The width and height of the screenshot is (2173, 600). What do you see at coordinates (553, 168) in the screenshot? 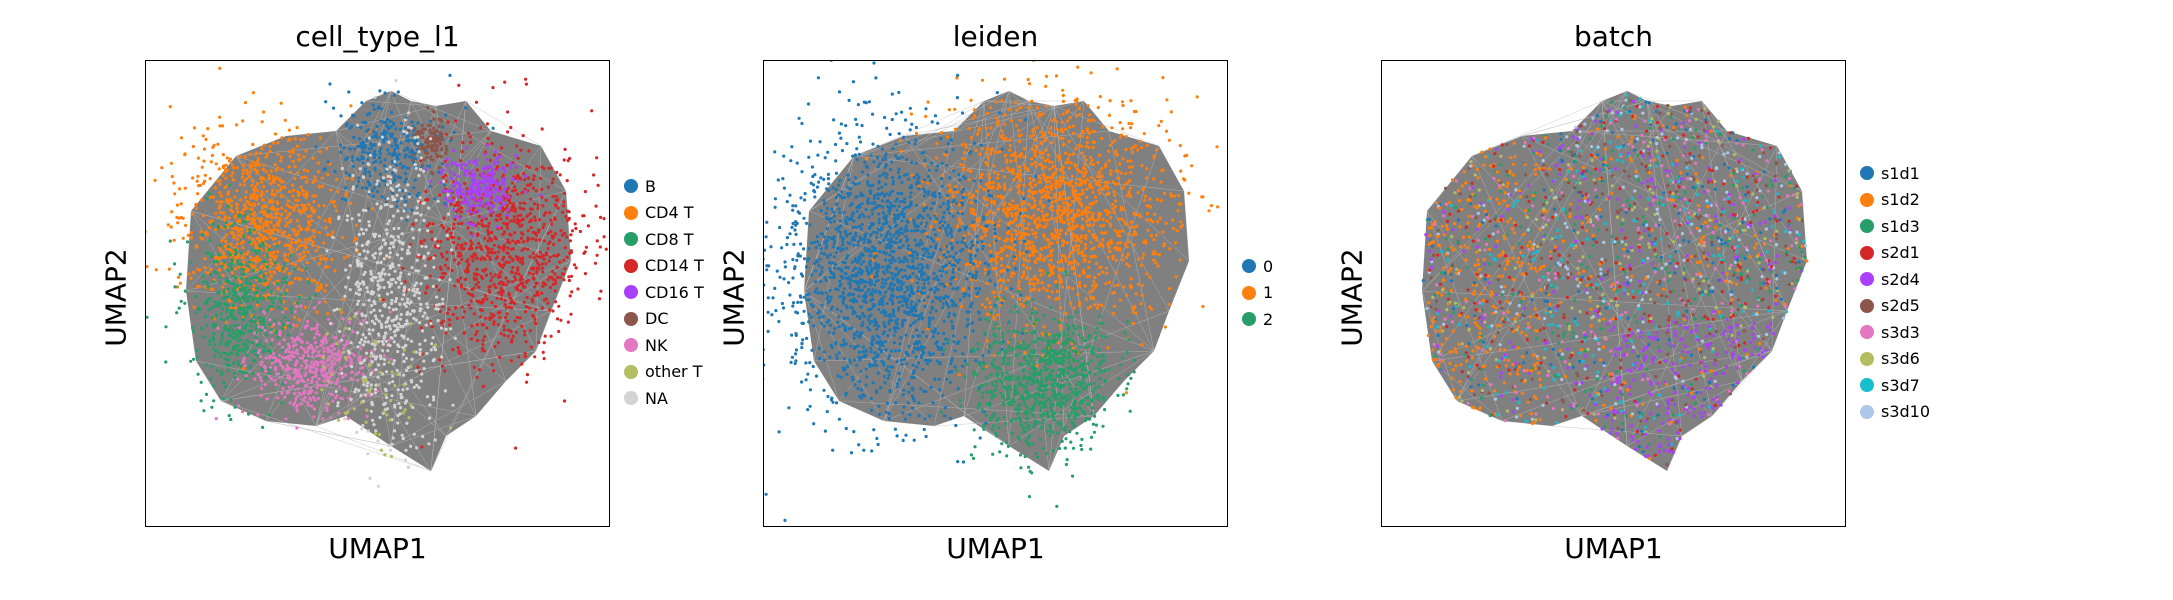
I see `graph-edge` at bounding box center [553, 168].